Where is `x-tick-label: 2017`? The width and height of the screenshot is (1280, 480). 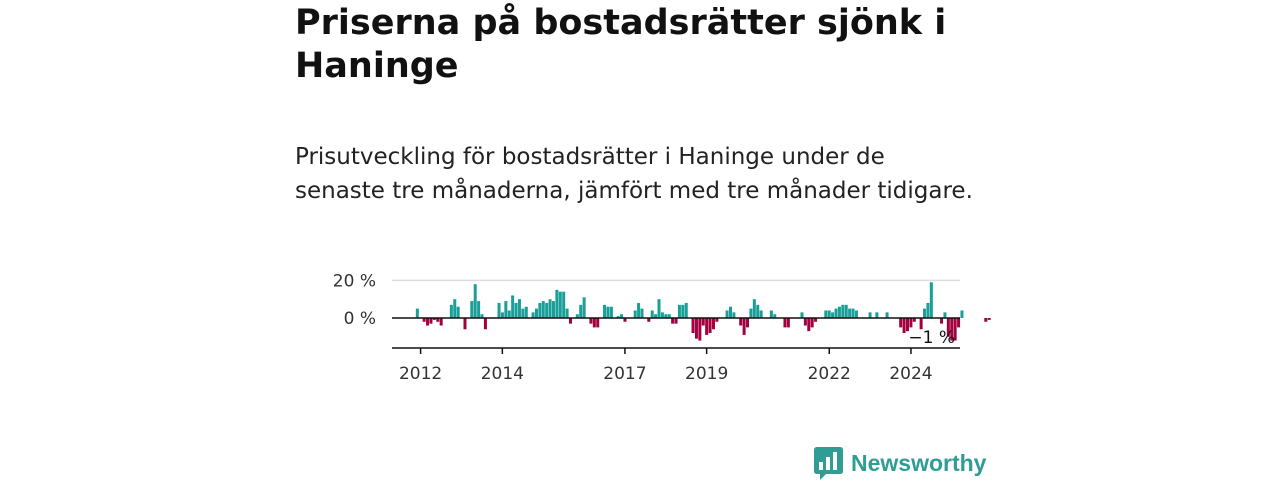 x-tick-label: 2017 is located at coordinates (624, 374).